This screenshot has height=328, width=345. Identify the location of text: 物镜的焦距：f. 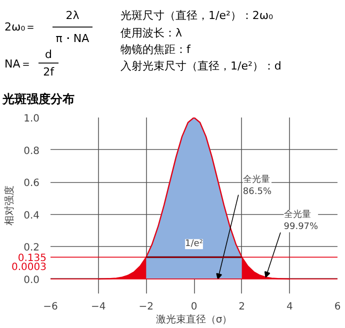
(156, 49).